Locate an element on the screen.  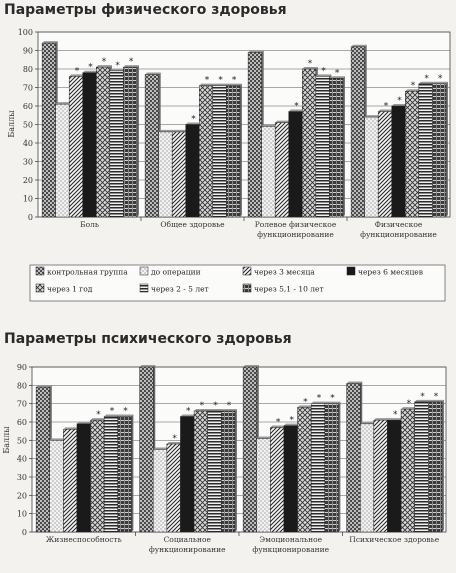
physical-category-label: Ролевое физическое is located at coordinates (296, 224).